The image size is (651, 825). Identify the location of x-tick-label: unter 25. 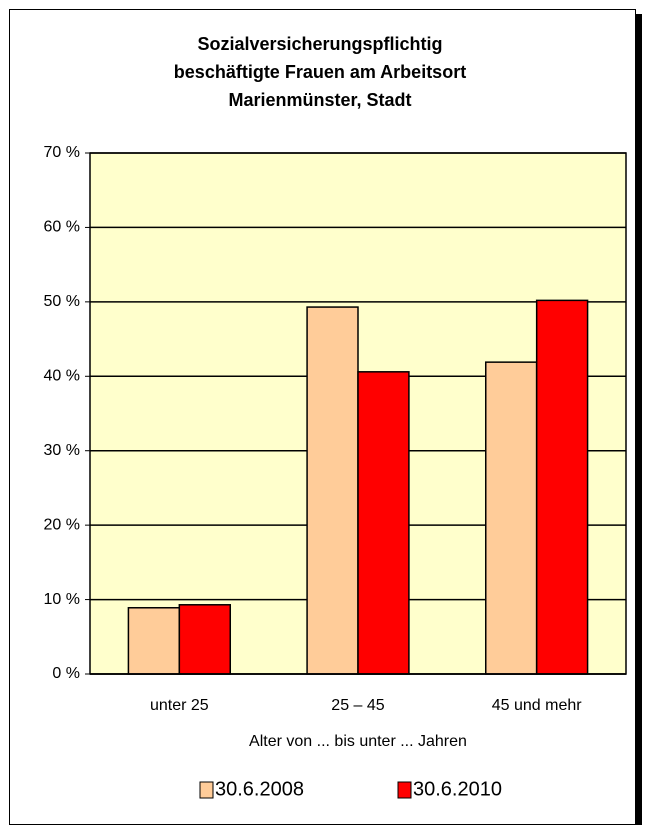
(179, 705).